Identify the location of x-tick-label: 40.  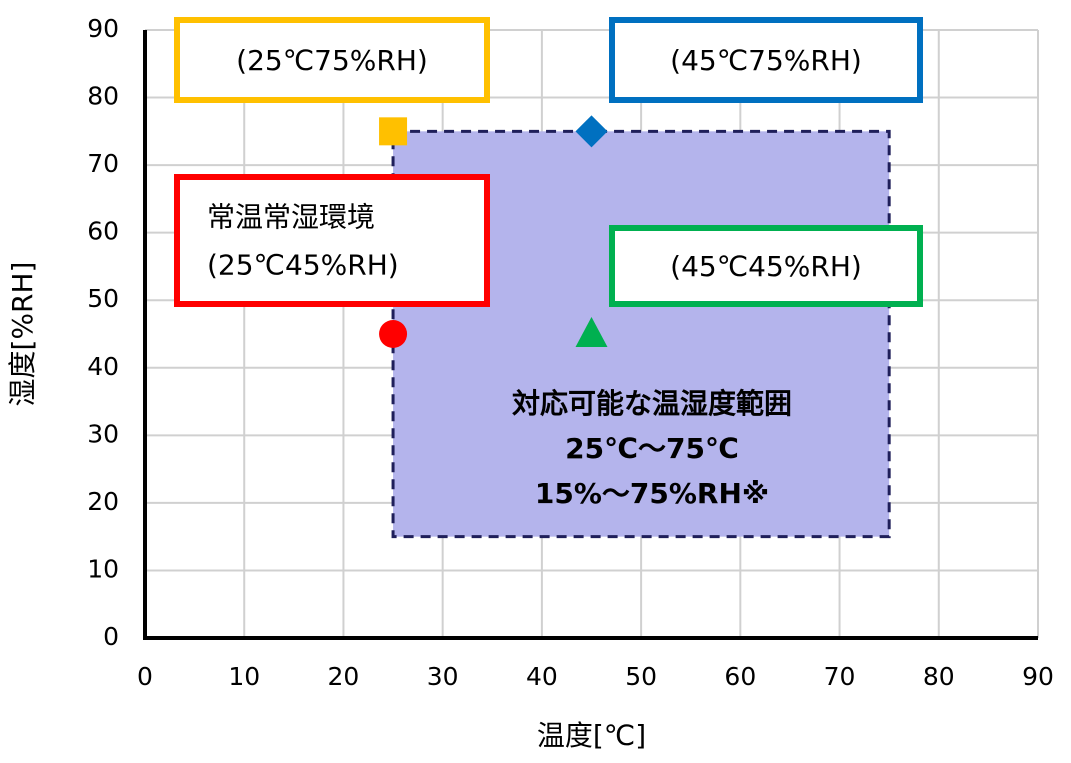
(542, 676).